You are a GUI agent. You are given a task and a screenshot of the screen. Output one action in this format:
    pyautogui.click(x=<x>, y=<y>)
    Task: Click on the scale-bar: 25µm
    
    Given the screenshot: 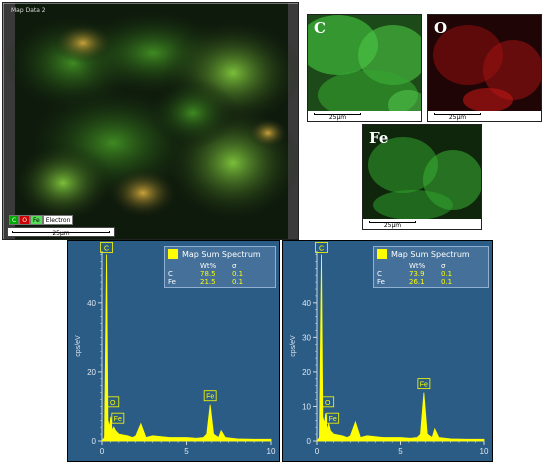 What is the action you would take?
    pyautogui.click(x=61, y=232)
    